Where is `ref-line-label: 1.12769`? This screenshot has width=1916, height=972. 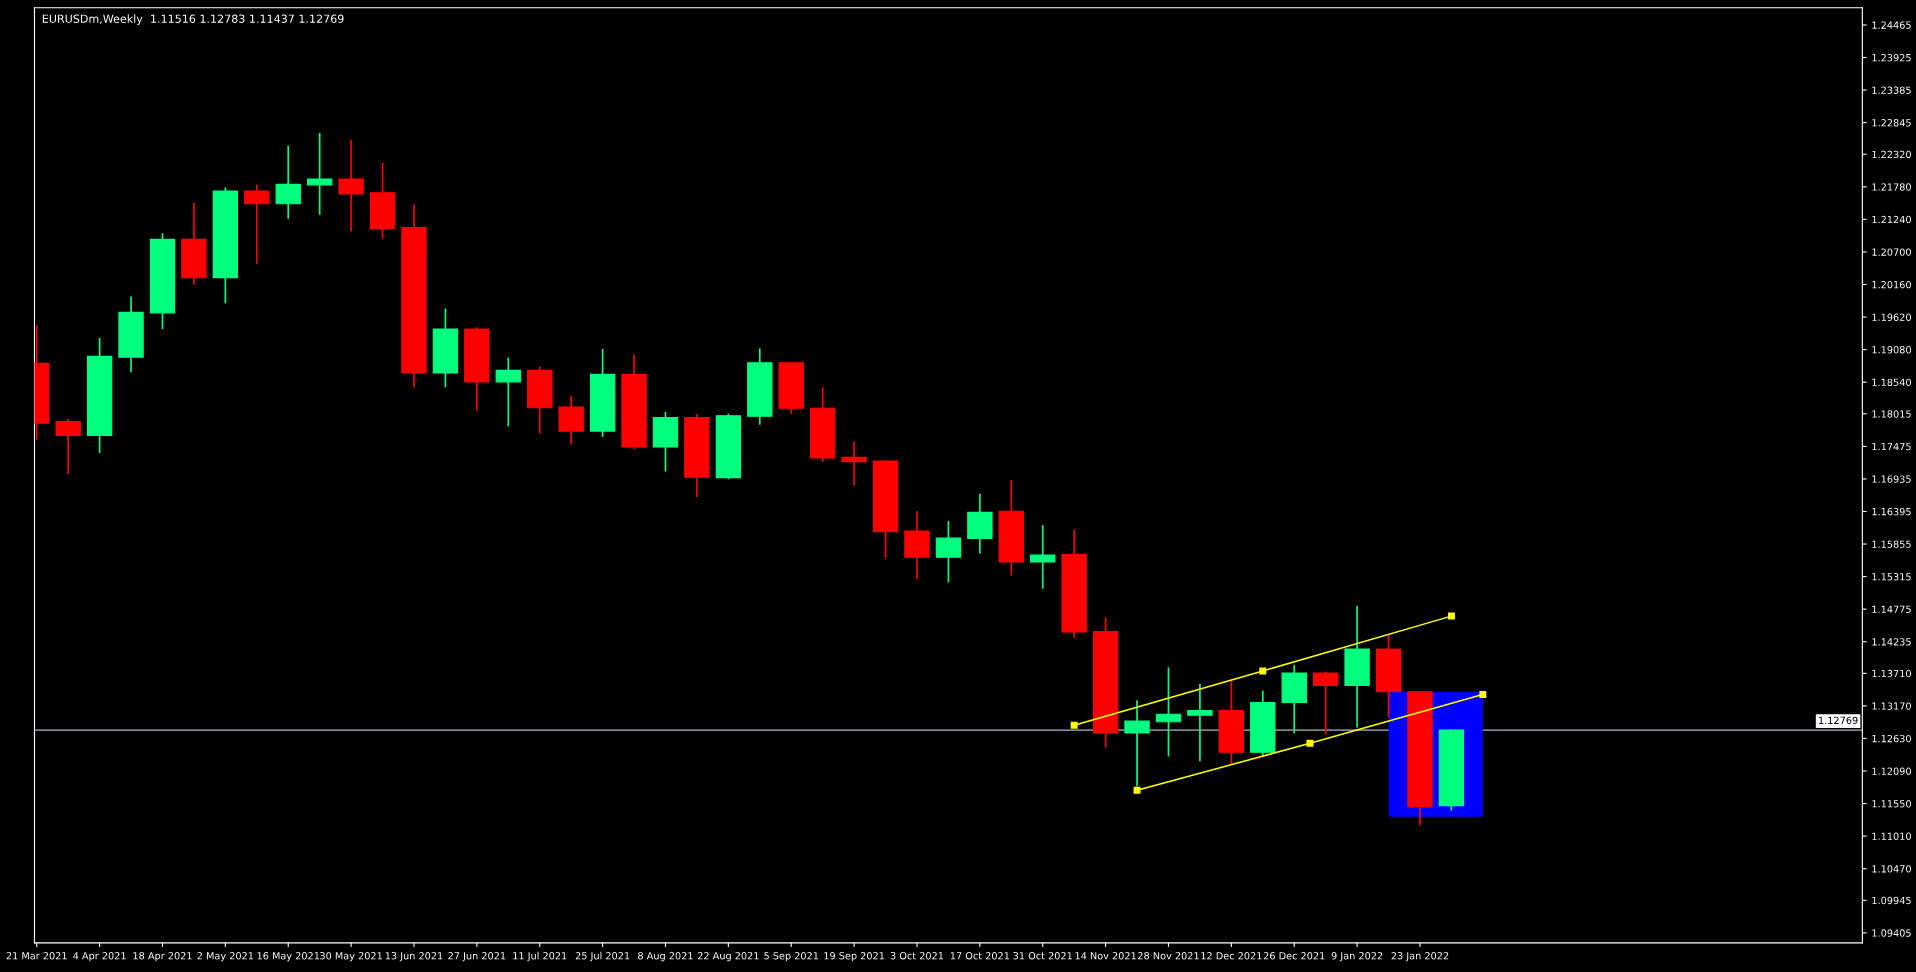
ref-line-label: 1.12769 is located at coordinates (1838, 720).